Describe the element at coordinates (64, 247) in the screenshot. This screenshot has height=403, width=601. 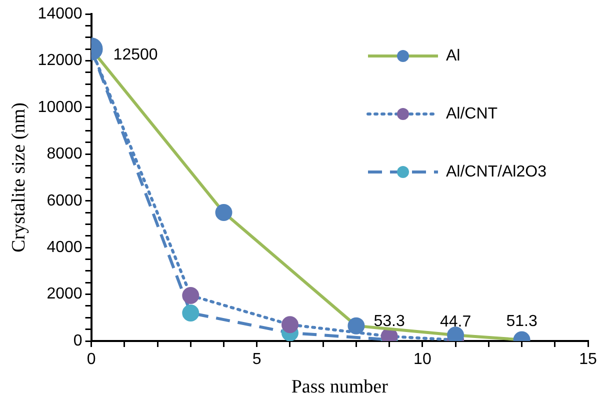
I see `y-tick-label: 4000` at that location.